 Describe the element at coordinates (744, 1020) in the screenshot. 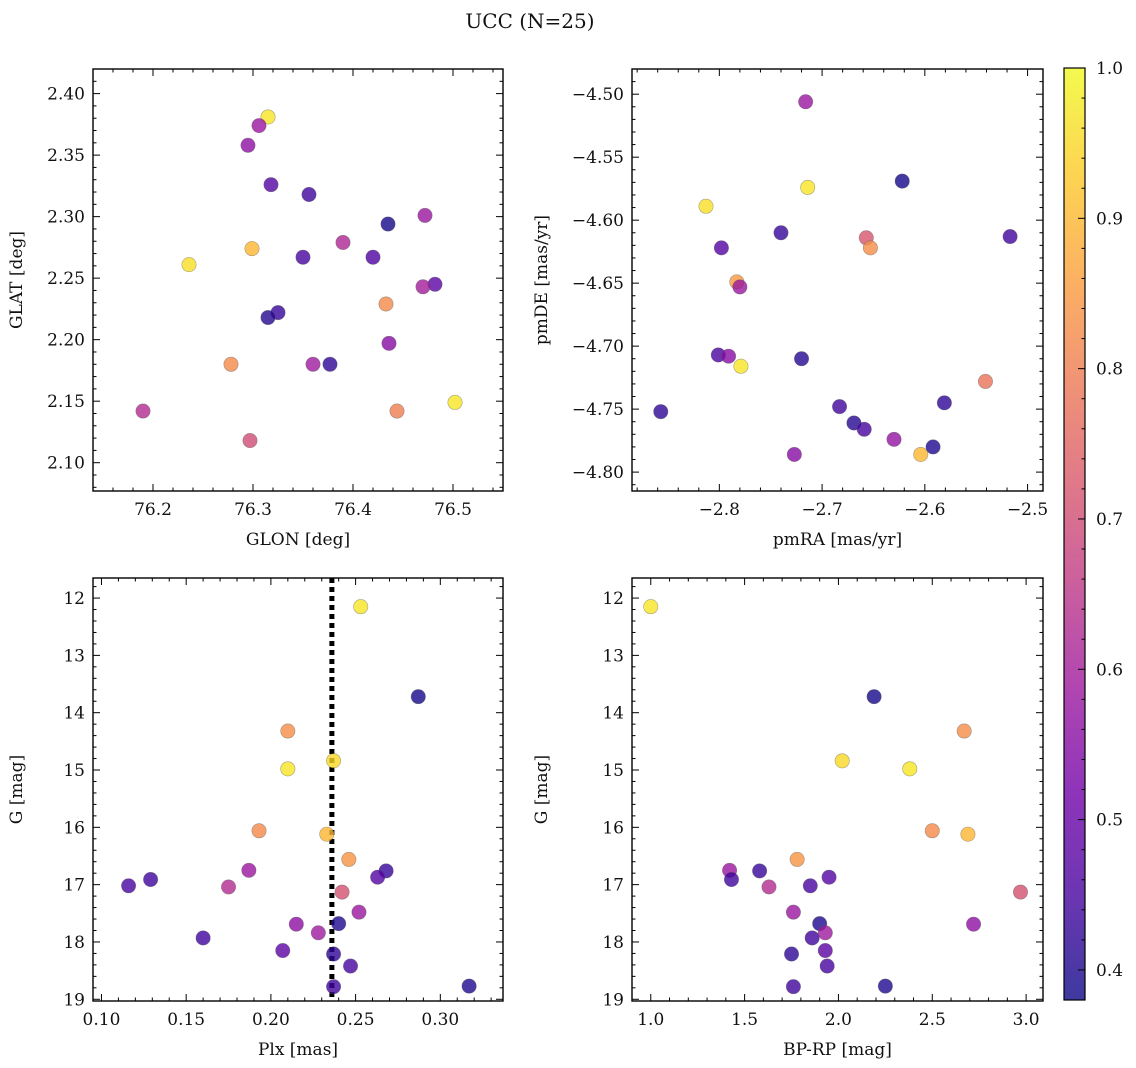

I see `x-tick-label: 1.5` at that location.